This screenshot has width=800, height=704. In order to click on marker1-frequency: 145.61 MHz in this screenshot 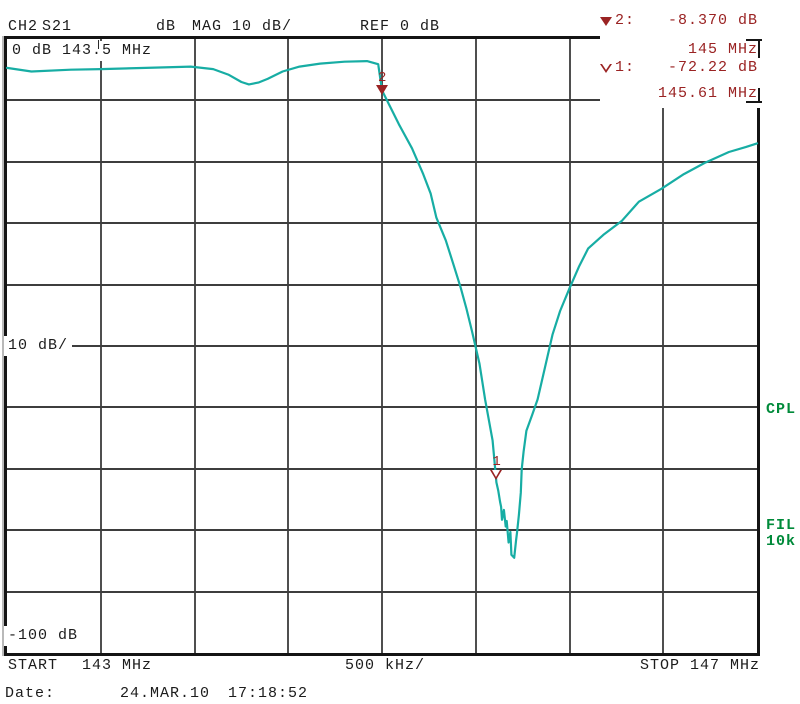, I will do `click(707, 93)`.